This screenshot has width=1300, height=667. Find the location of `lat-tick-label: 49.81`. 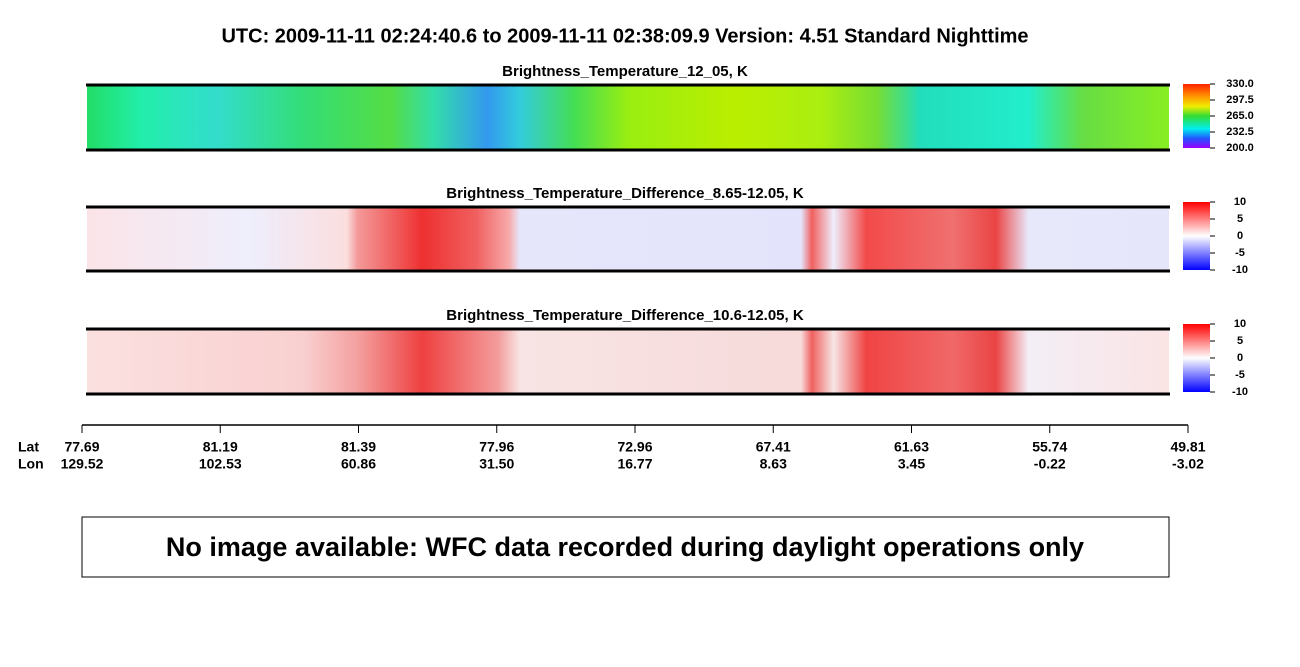

lat-tick-label: 49.81 is located at coordinates (1187, 447).